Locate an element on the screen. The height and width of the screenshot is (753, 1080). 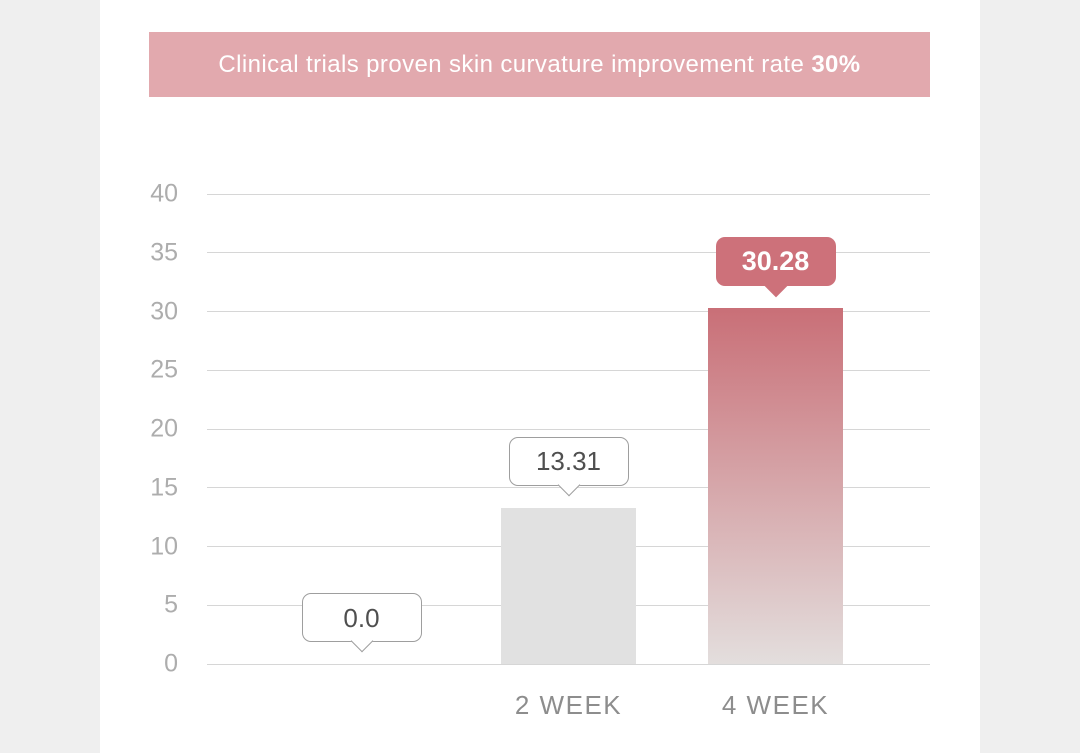
value-callout-4-week: 30.28 is located at coordinates (775, 267).